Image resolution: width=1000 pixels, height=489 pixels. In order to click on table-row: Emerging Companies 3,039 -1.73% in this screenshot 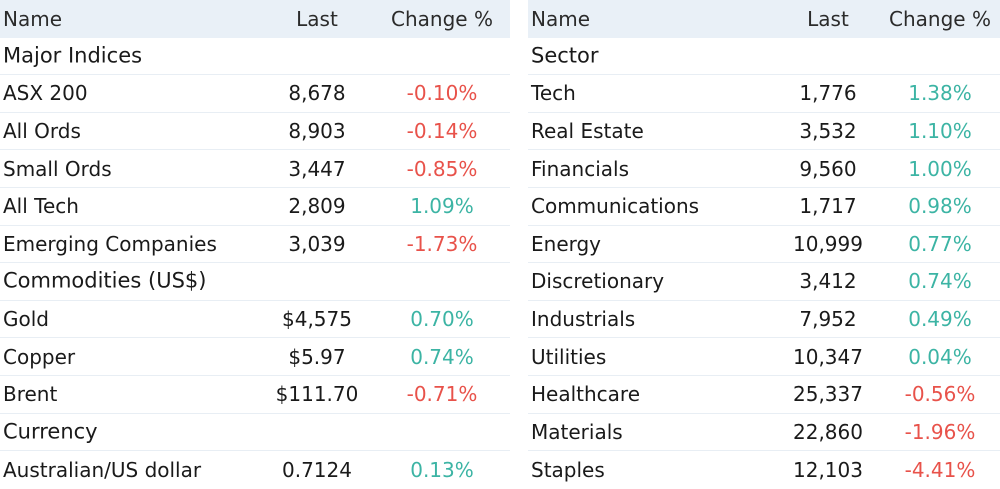, I will do `click(255, 245)`.